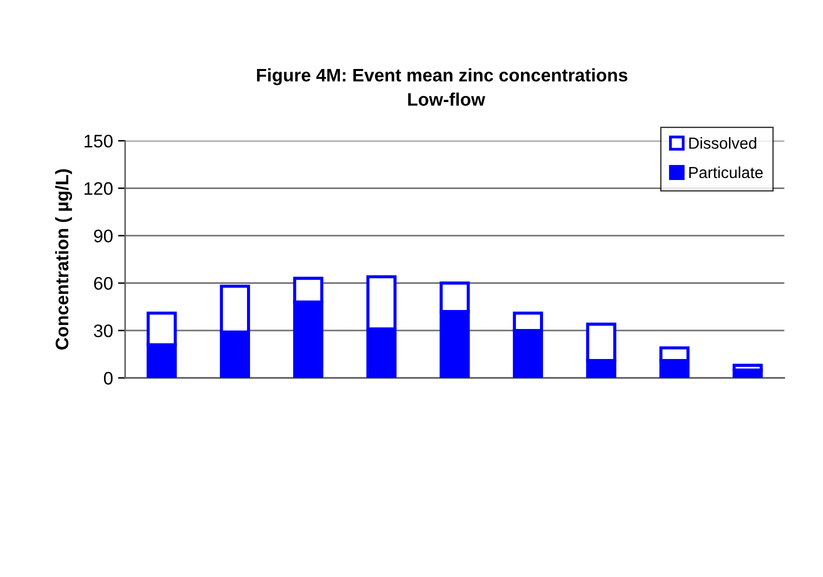 The image size is (823, 577). What do you see at coordinates (442, 77) in the screenshot?
I see `chart-title: Figure 4M: Event mean zinc concentrations` at bounding box center [442, 77].